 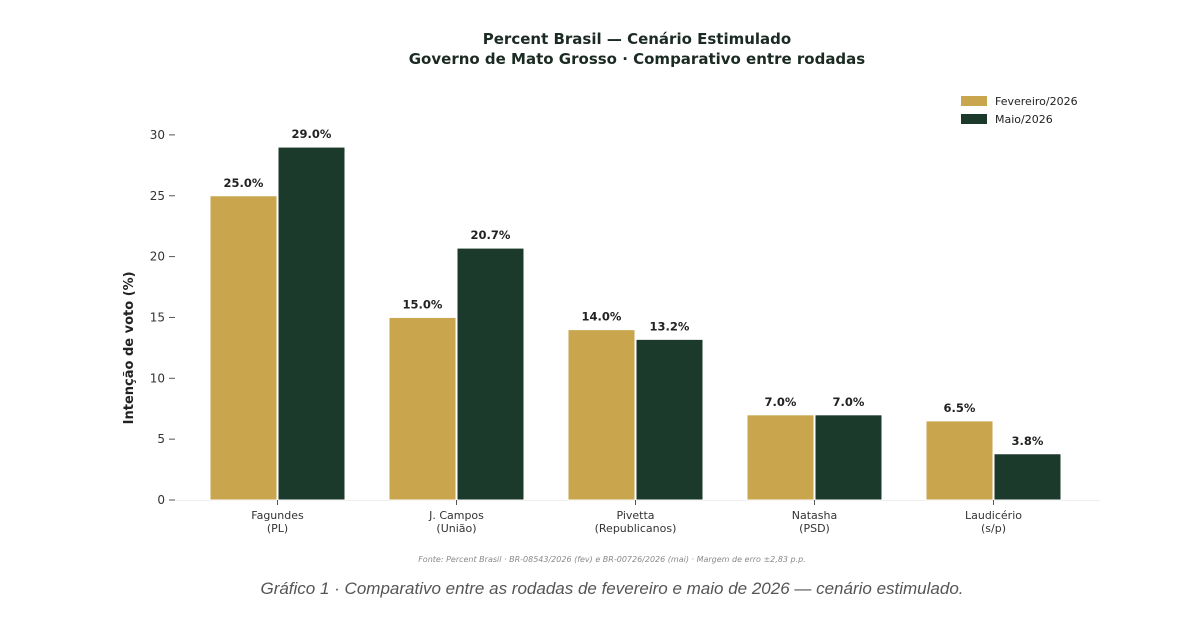 What do you see at coordinates (423, 304) in the screenshot?
I see `bar-value-label: 15.0%` at bounding box center [423, 304].